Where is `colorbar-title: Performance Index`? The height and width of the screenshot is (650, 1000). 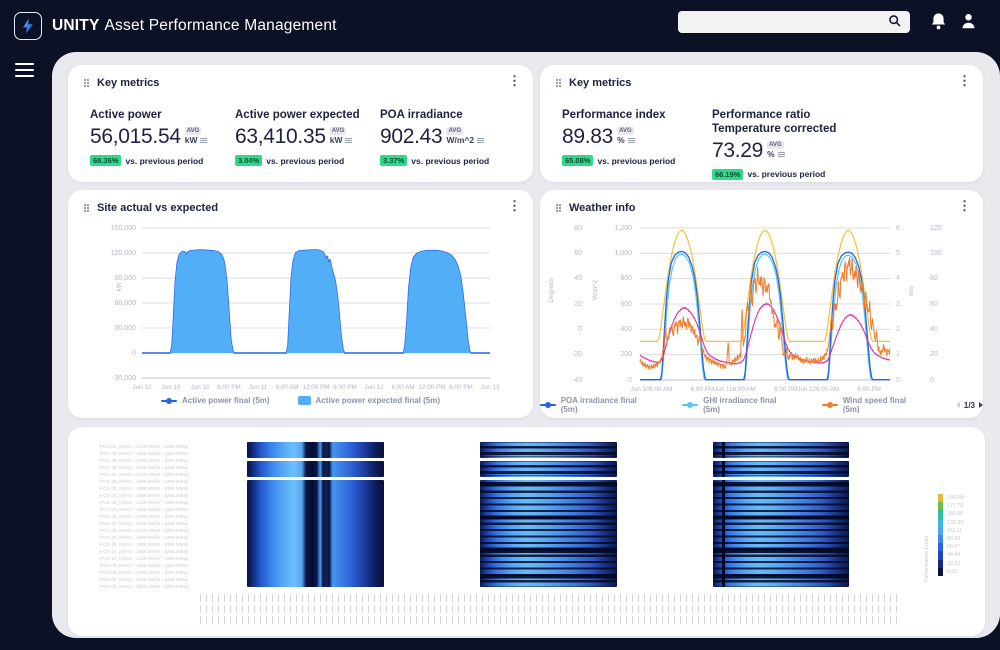
colorbar-title: Performance Index is located at coordinates (927, 558).